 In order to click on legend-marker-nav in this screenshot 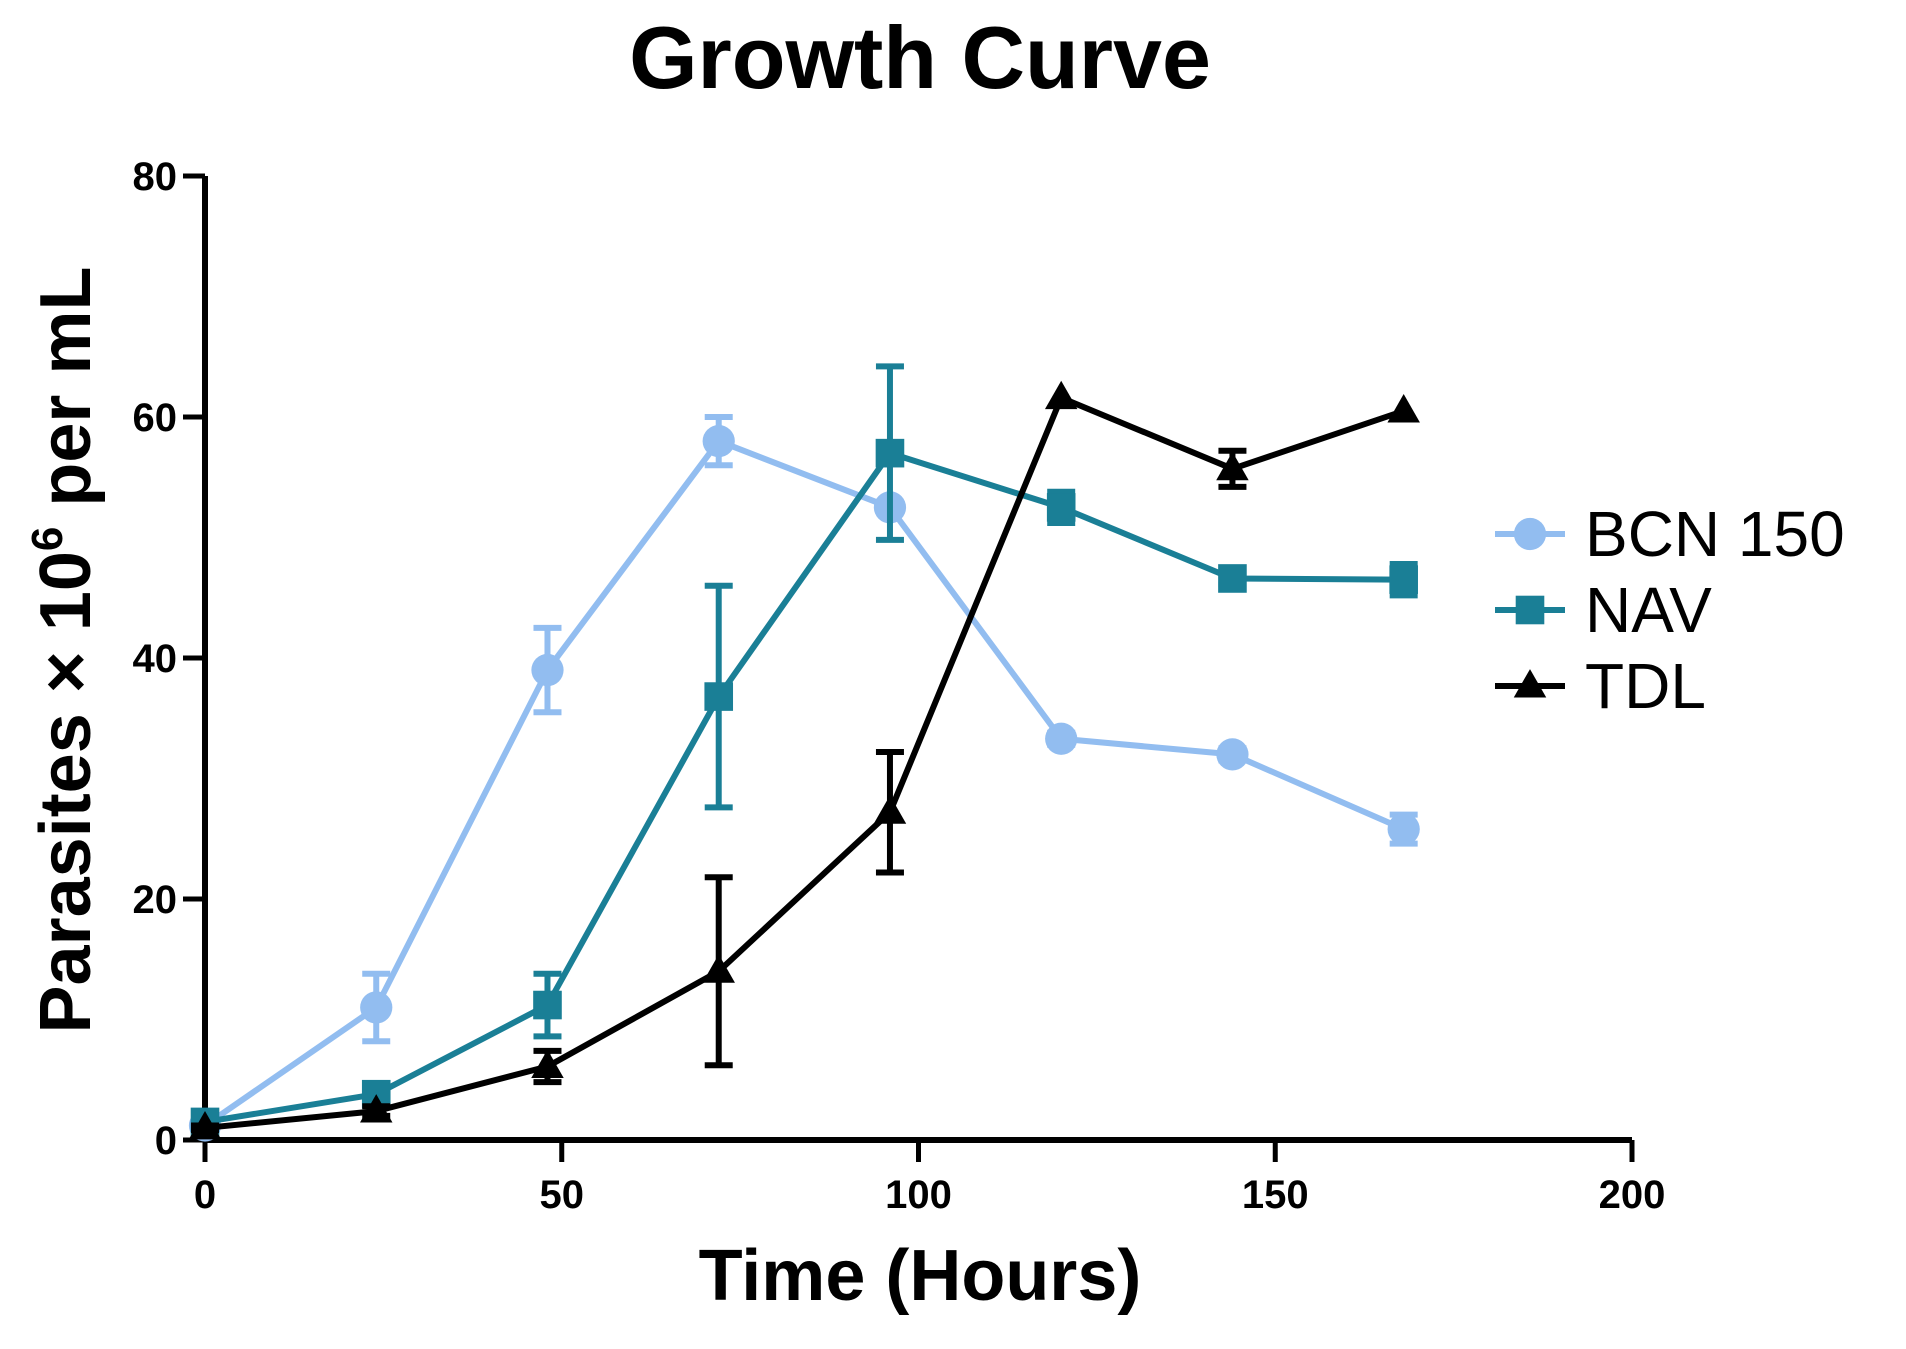, I will do `click(1530, 610)`.